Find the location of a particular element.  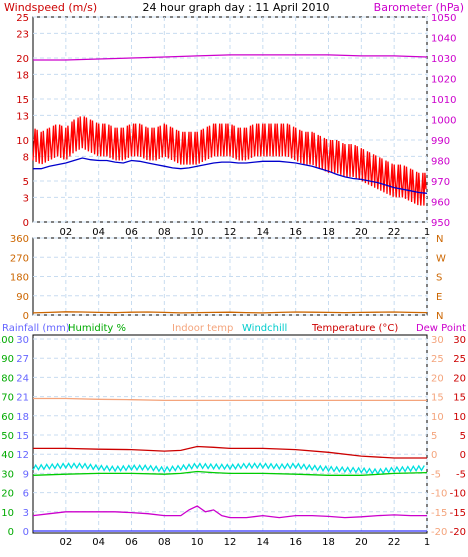

temp-tick-label: -20 is located at coordinates (458, 532).